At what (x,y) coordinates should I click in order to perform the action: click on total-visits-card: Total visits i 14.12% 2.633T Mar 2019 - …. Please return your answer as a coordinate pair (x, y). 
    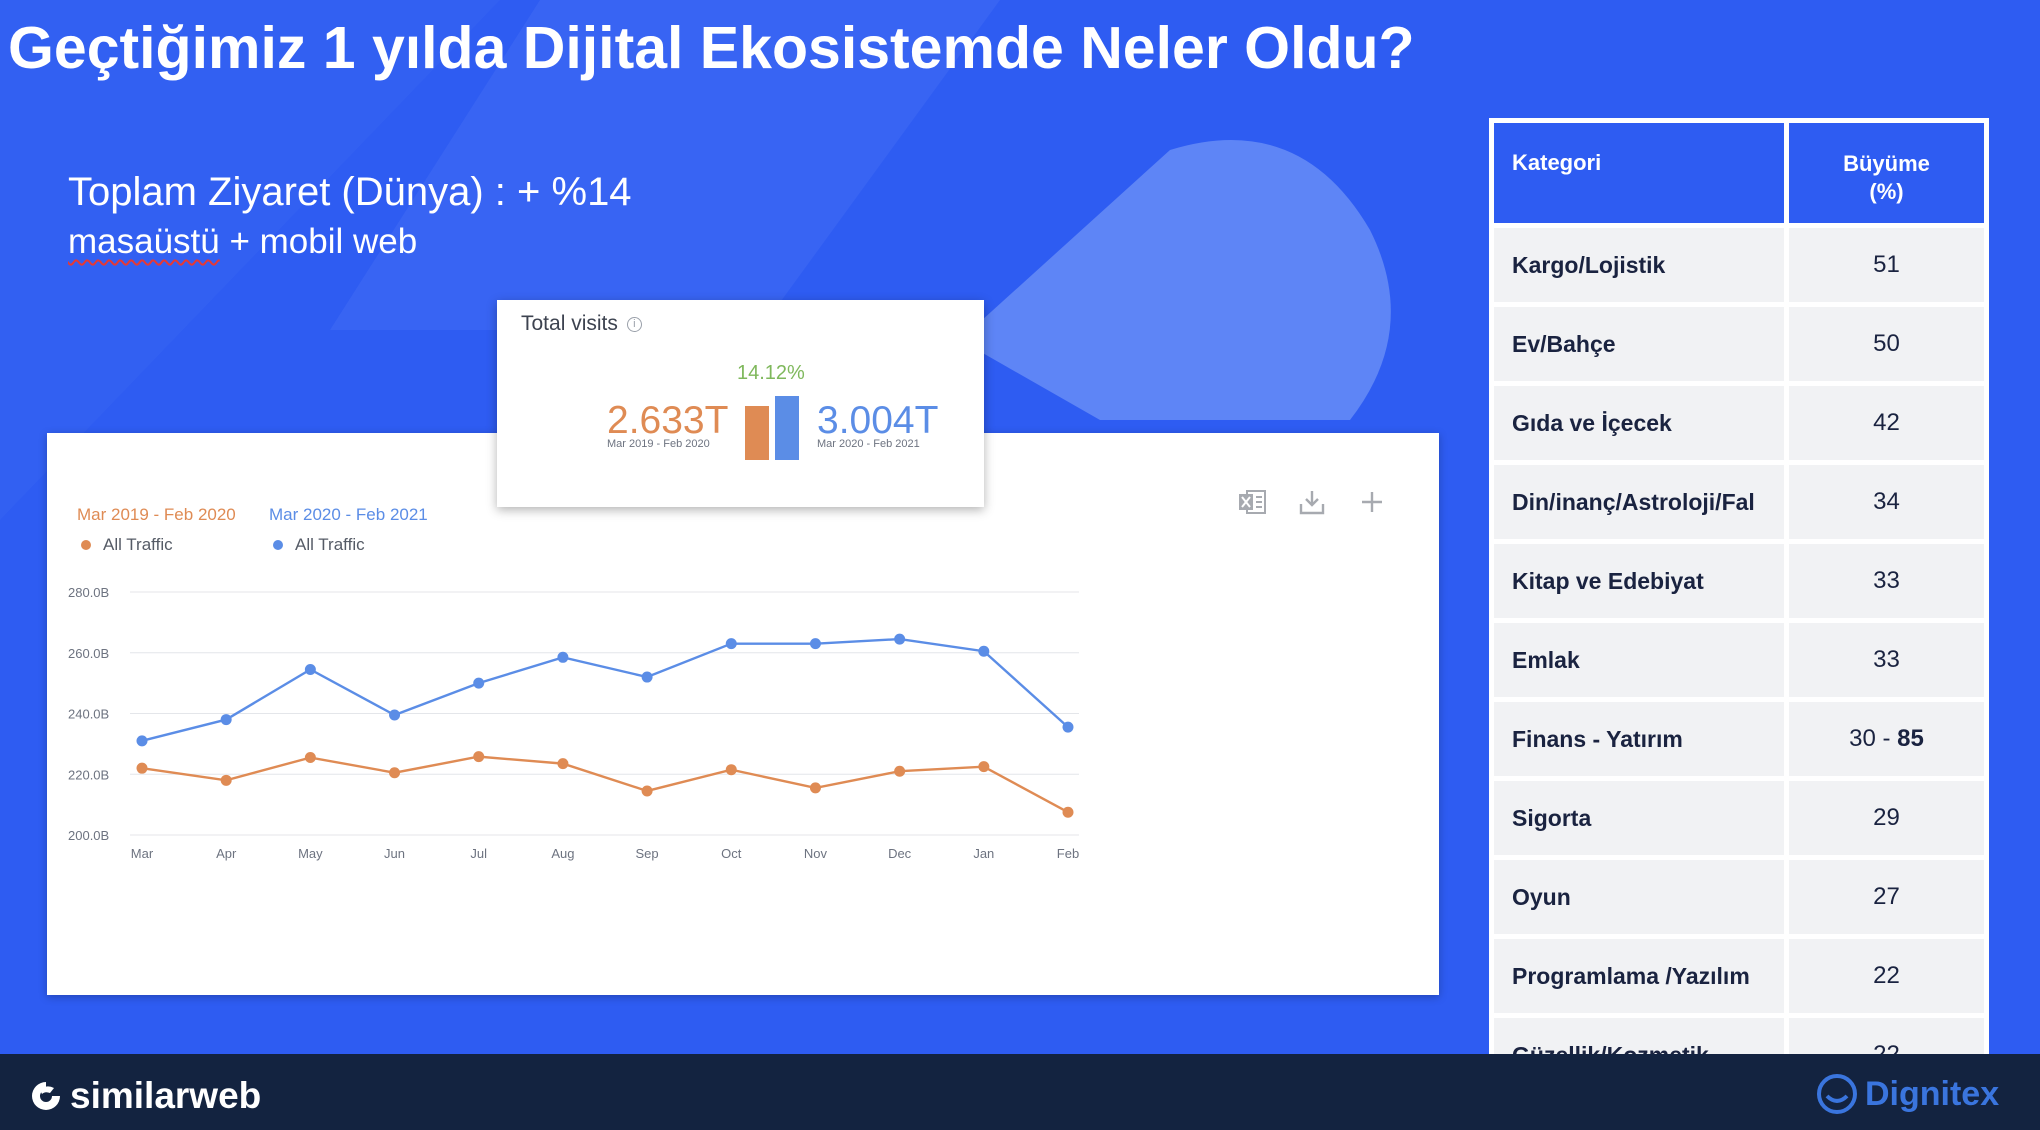
    Looking at the image, I should click on (740, 403).